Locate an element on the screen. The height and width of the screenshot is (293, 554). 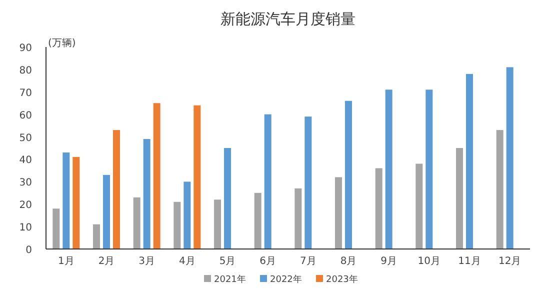
y-tick-label: 40 is located at coordinates (25, 160).